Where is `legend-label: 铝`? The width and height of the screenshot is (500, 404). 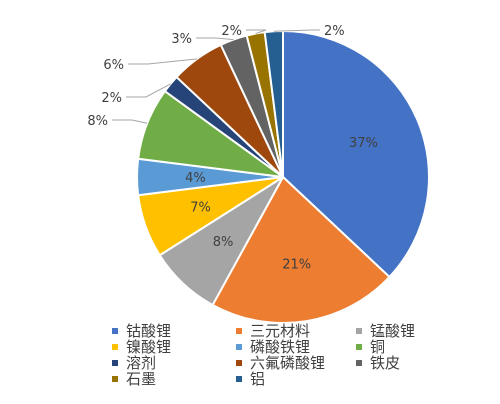 legend-label: 铝 is located at coordinates (258, 379).